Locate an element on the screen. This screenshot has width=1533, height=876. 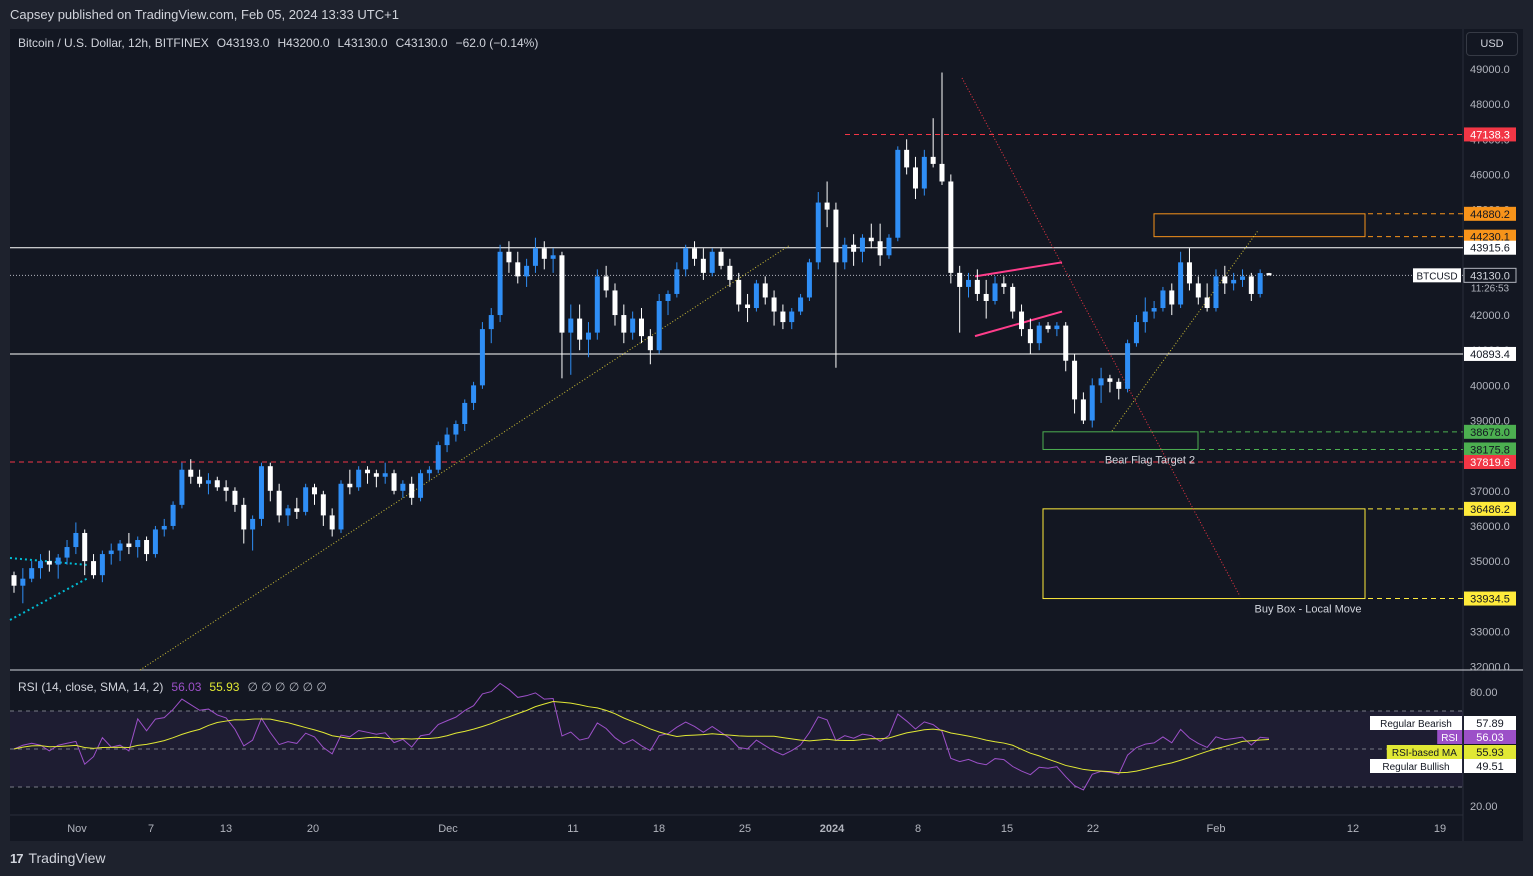
price-label: 37819.6 is located at coordinates (1490, 463).